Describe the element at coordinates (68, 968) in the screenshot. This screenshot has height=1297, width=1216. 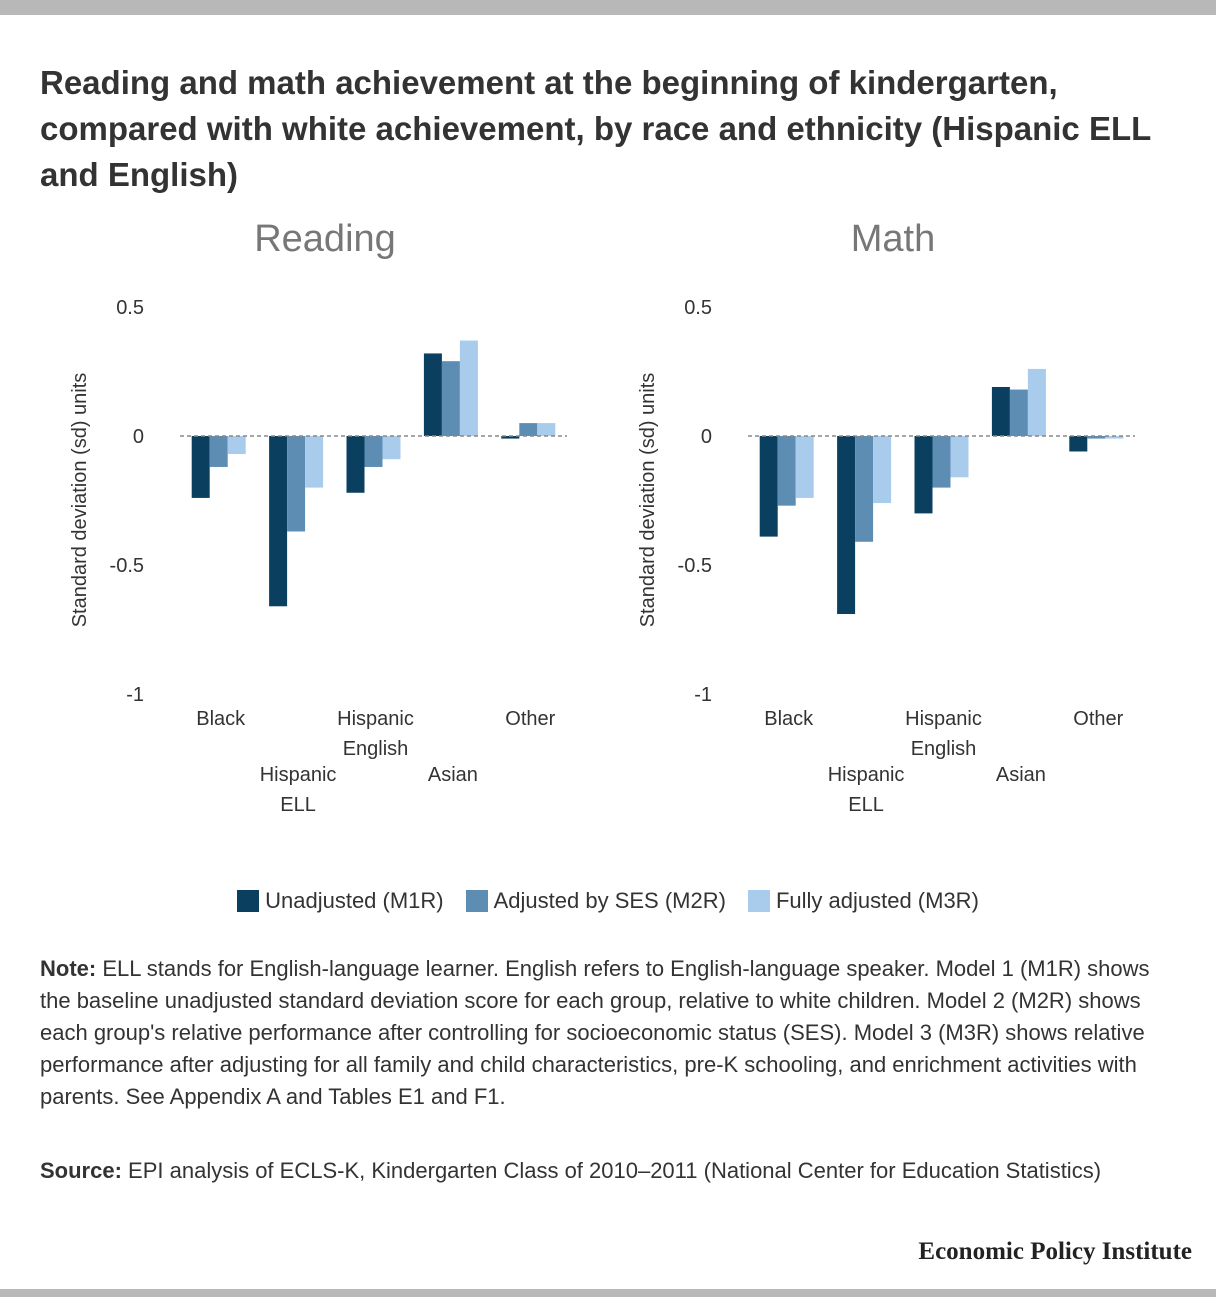
I see `note-lead: Note:` at that location.